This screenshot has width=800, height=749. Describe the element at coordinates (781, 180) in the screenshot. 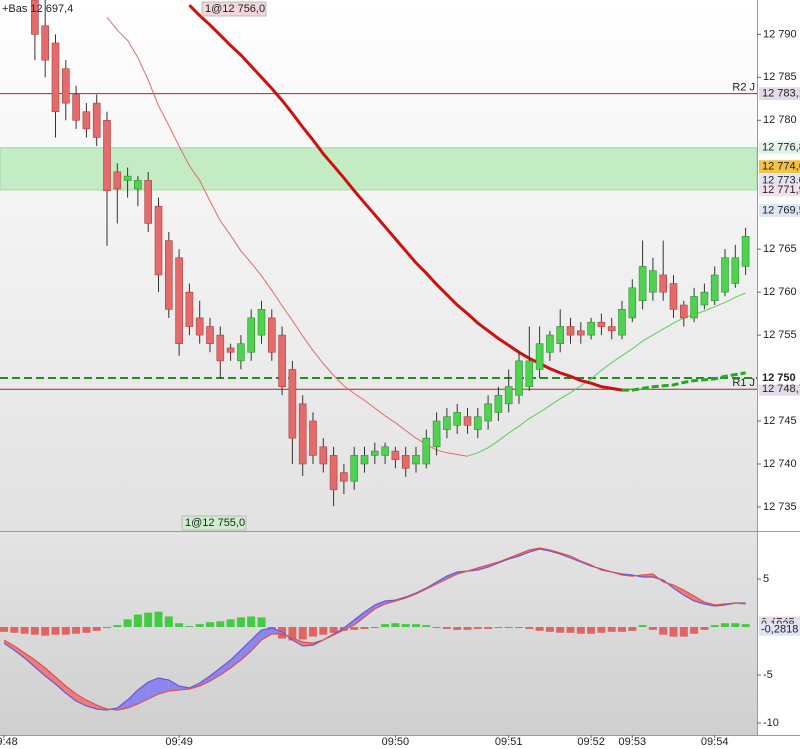

I see `price-label: 12 773,0` at that location.